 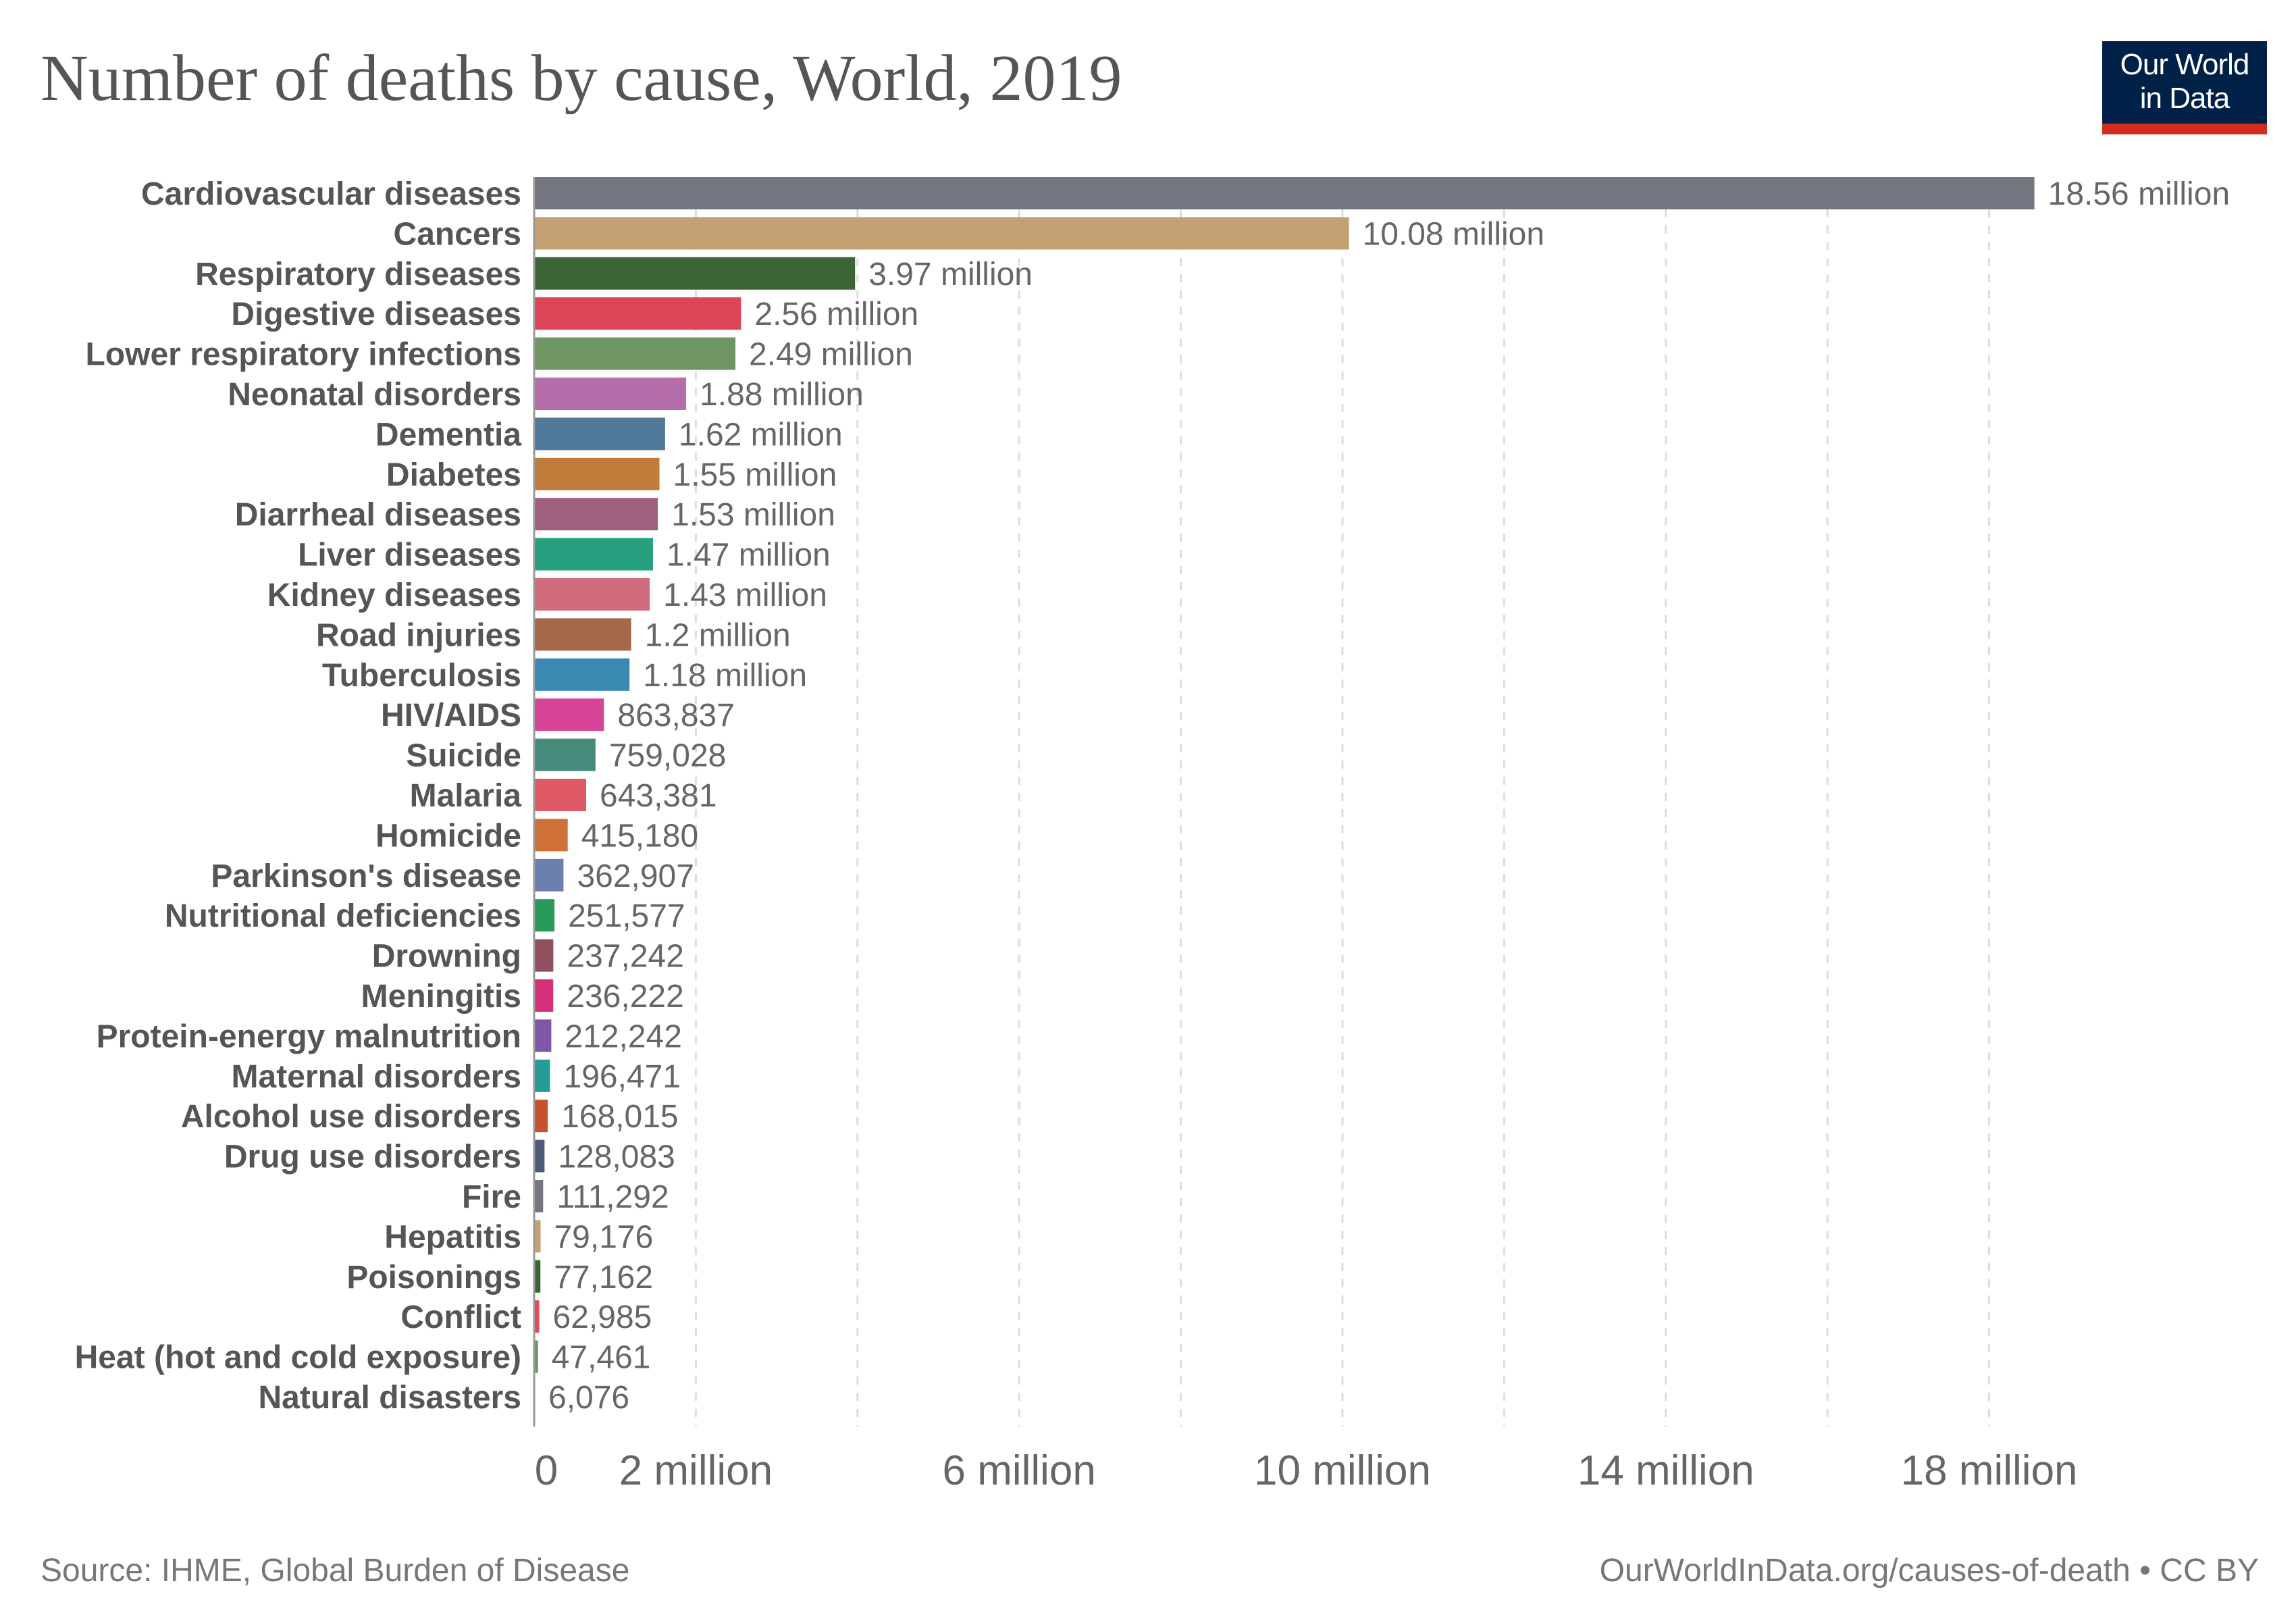 I want to click on category-label: Parkinson's disease, so click(x=366, y=876).